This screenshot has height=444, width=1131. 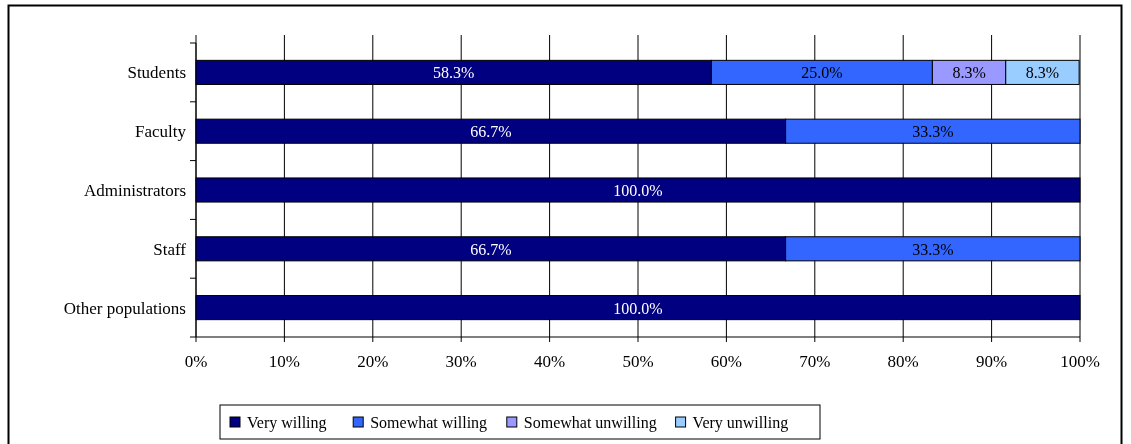 What do you see at coordinates (196, 361) in the screenshot?
I see `x-tick-label: 0%` at bounding box center [196, 361].